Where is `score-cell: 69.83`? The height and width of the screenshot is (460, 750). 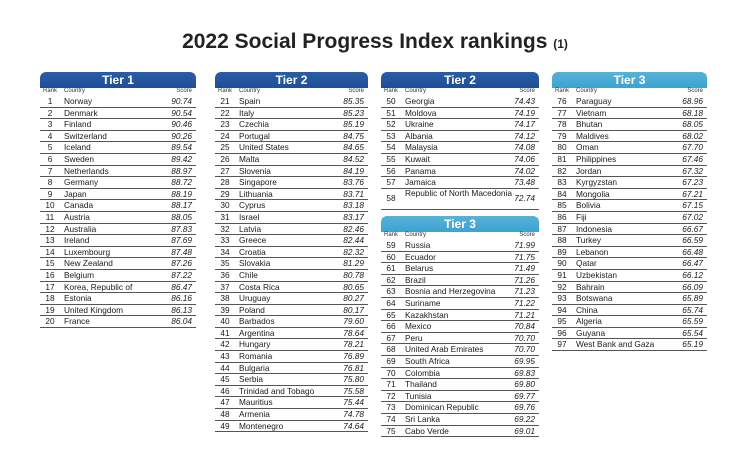
score-cell: 69.83 is located at coordinates (524, 372).